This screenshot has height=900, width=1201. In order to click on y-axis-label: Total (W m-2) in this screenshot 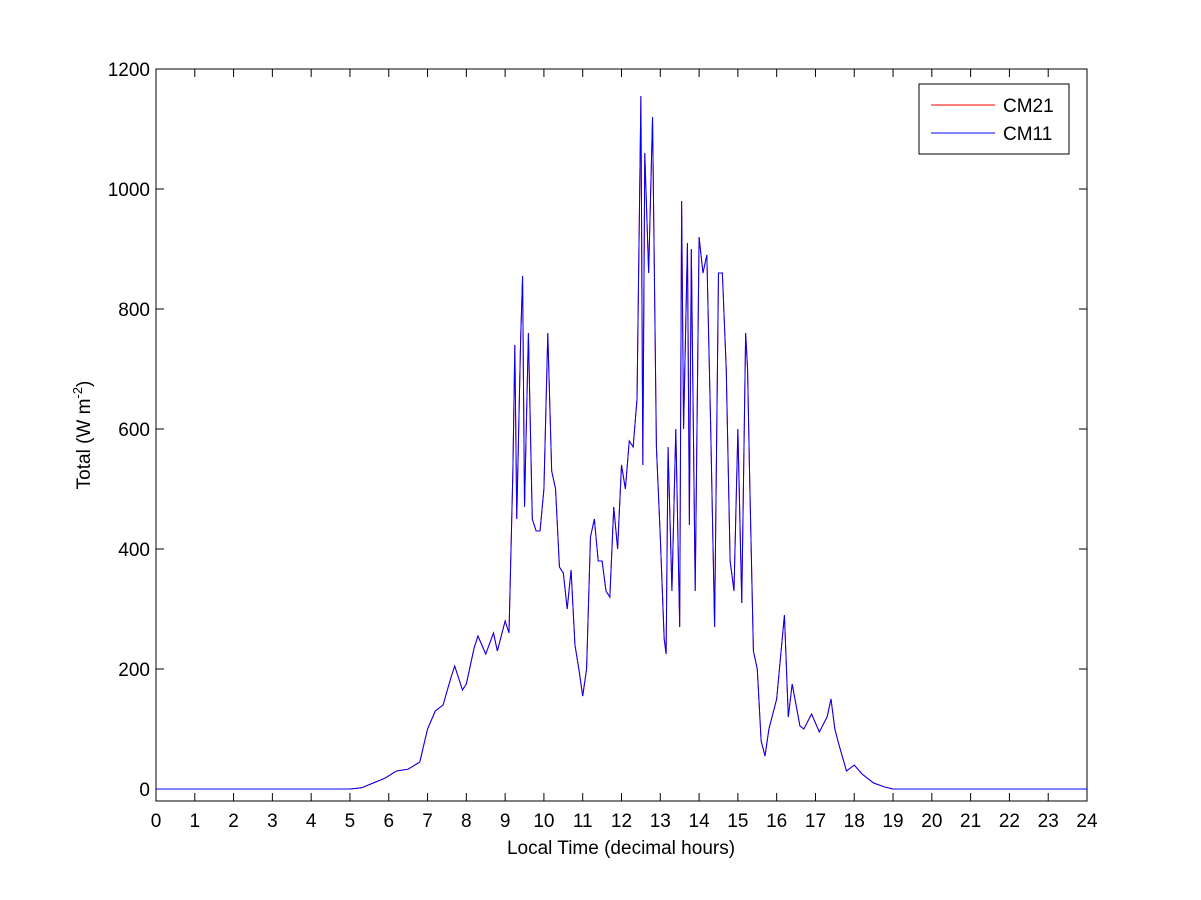, I will do `click(82, 435)`.